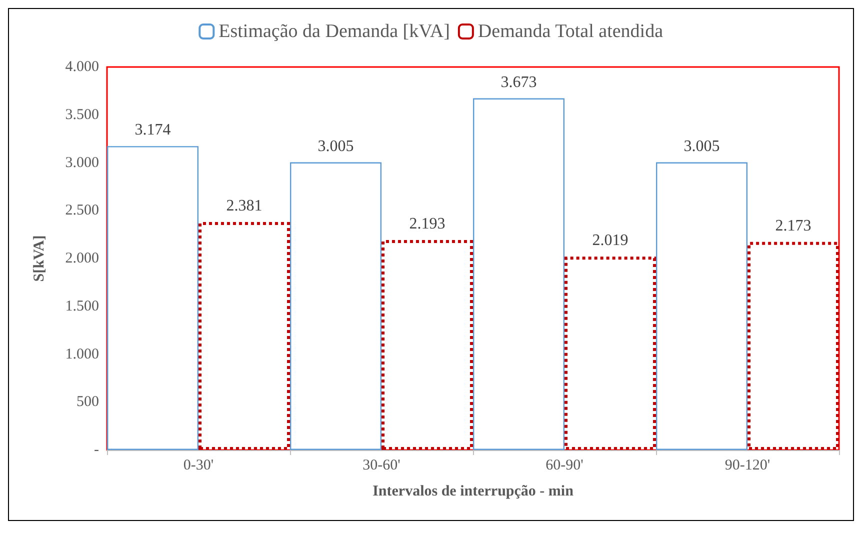  I want to click on y-tick-label: -, so click(96, 450).